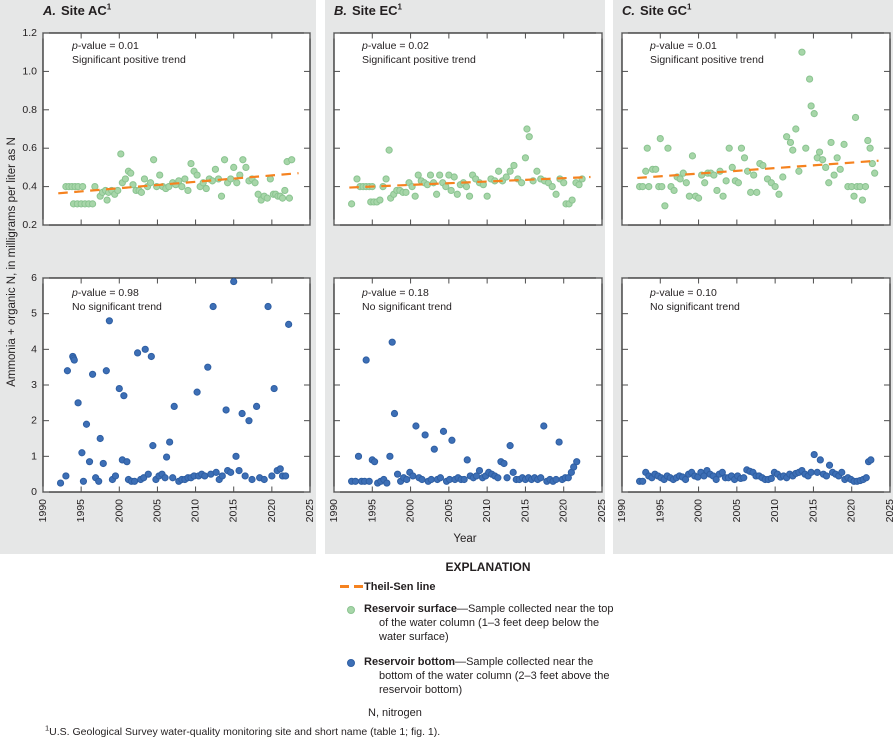 The image size is (893, 746). Describe the element at coordinates (695, 300) in the screenshot. I see `annotation-gc-bottom: p-value = 0.10 No significant trend` at that location.